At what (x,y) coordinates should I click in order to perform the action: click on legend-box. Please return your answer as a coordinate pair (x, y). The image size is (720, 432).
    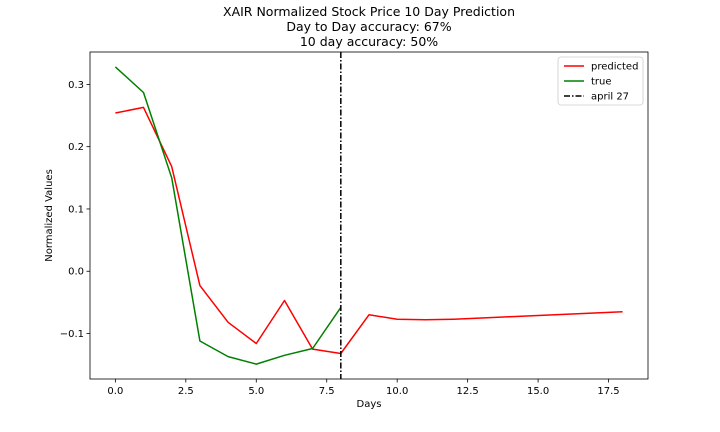
    Looking at the image, I should click on (600, 81).